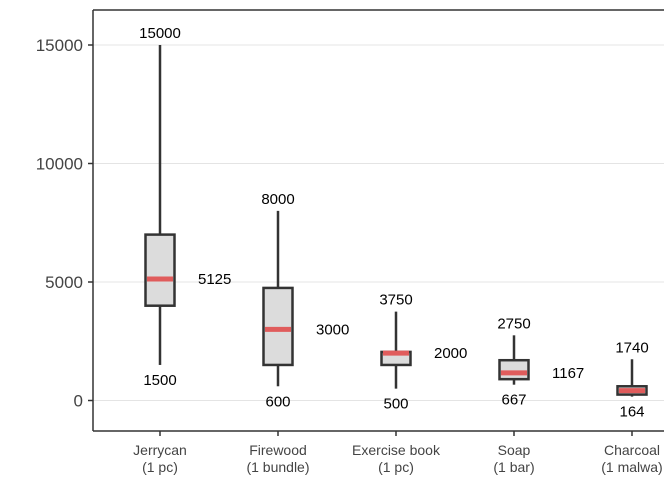 The image size is (664, 480). I want to click on label-min-3: 667, so click(513, 400).